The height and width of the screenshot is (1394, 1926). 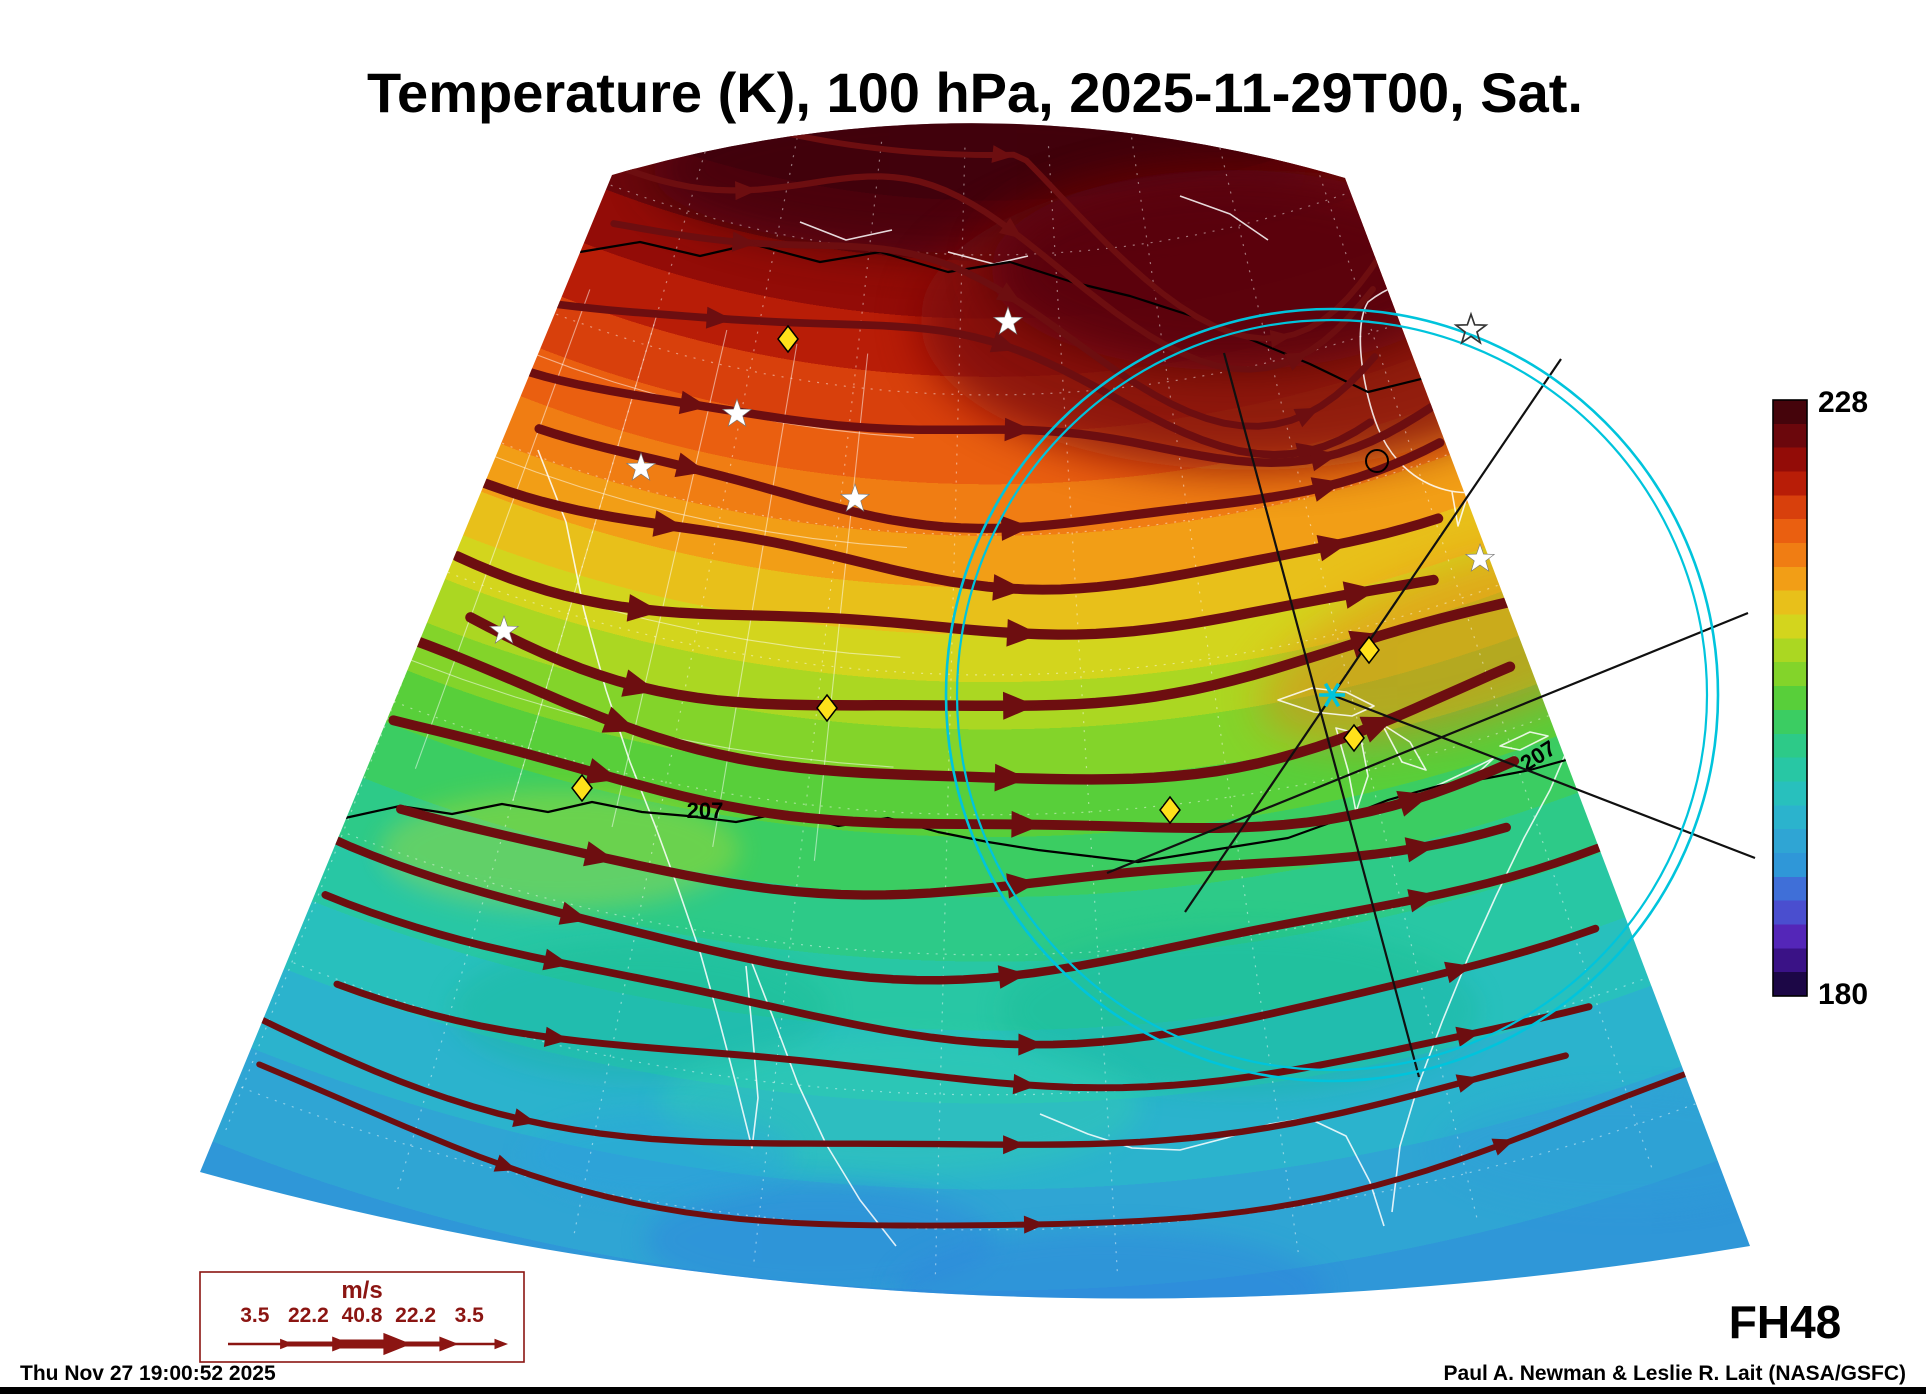 I want to click on colorbar: 228 180, so click(x=1820, y=698).